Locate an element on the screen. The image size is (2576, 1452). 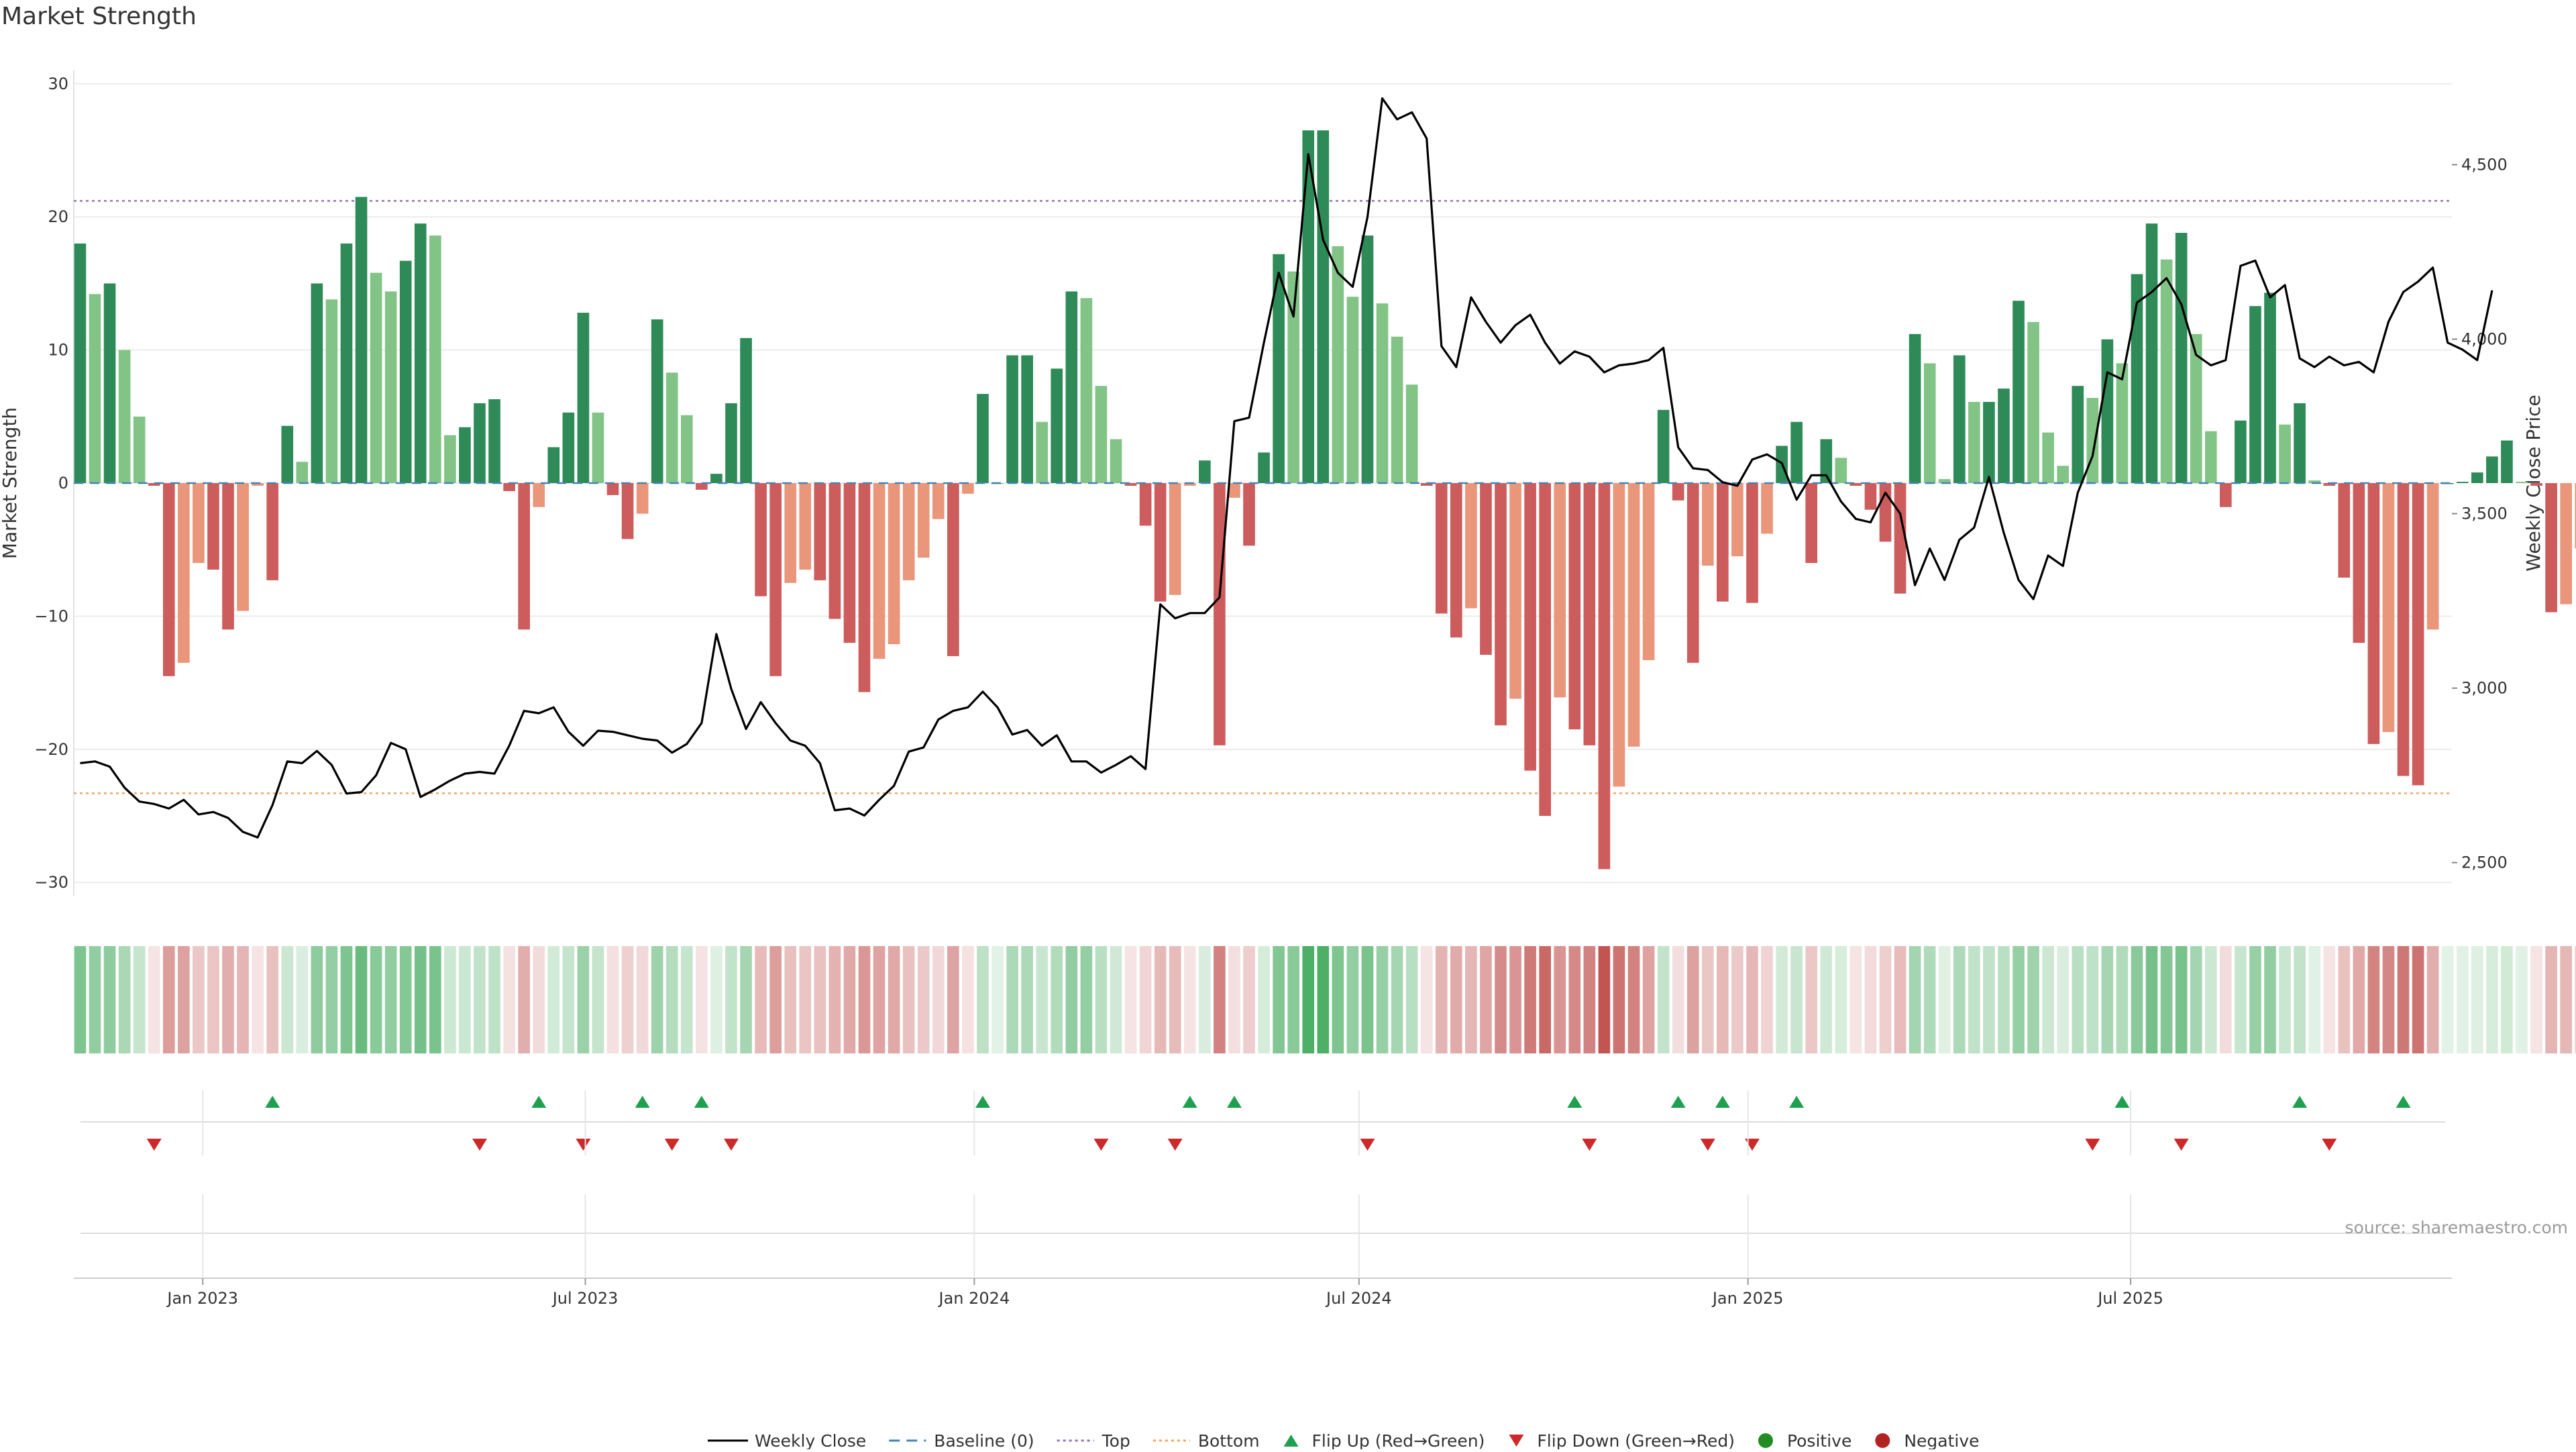
legend-bottom-label: Bottom is located at coordinates (1229, 1440).